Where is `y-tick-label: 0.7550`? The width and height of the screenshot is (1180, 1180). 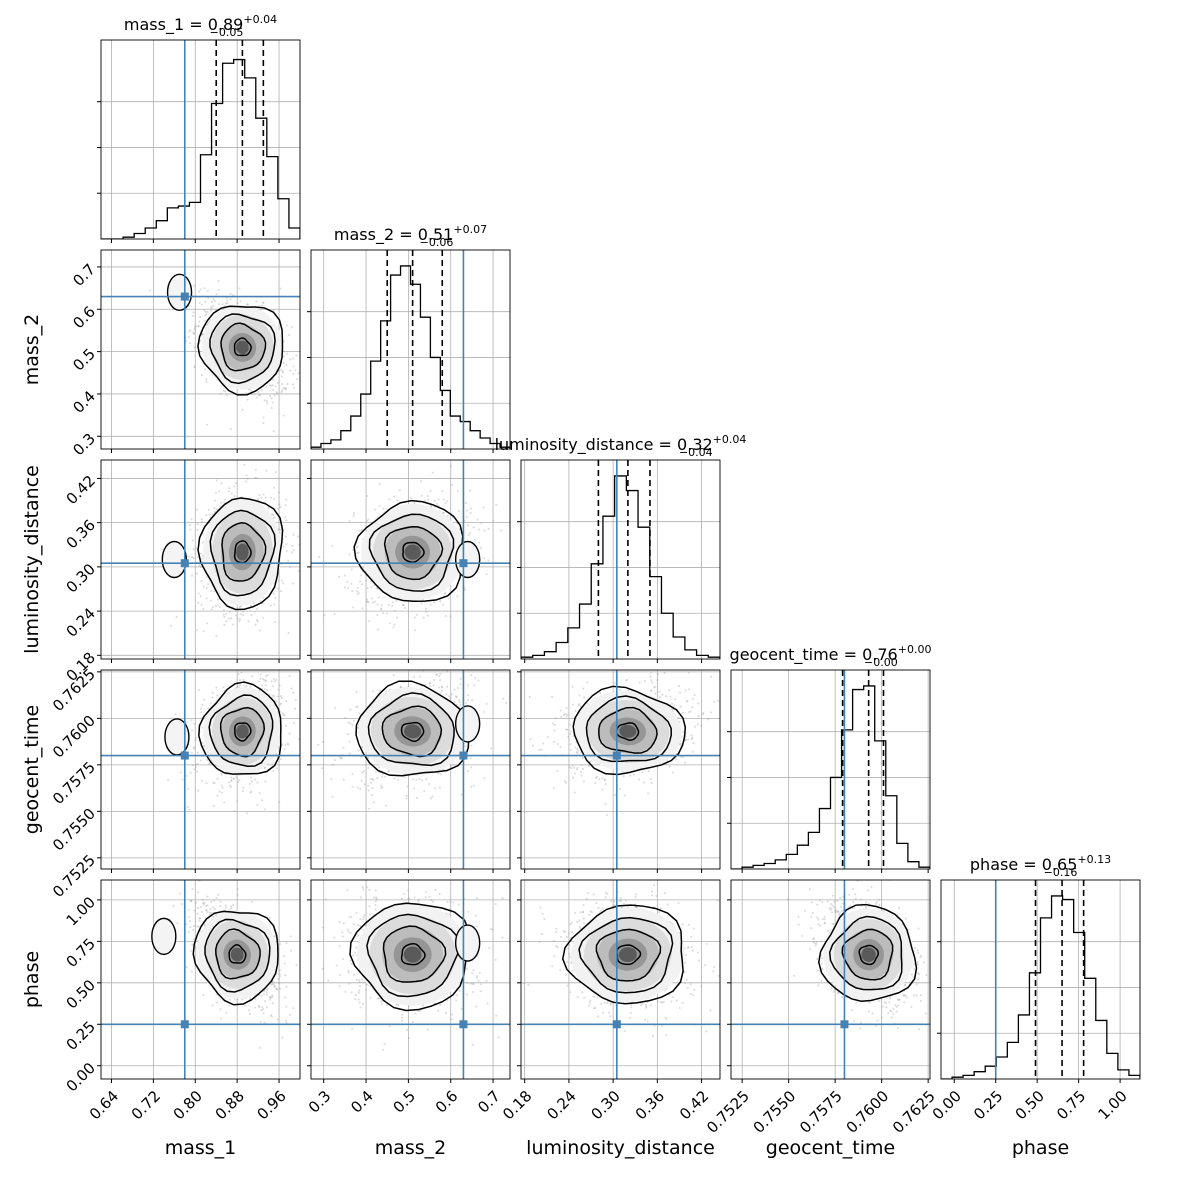 y-tick-label: 0.7550 is located at coordinates (74, 830).